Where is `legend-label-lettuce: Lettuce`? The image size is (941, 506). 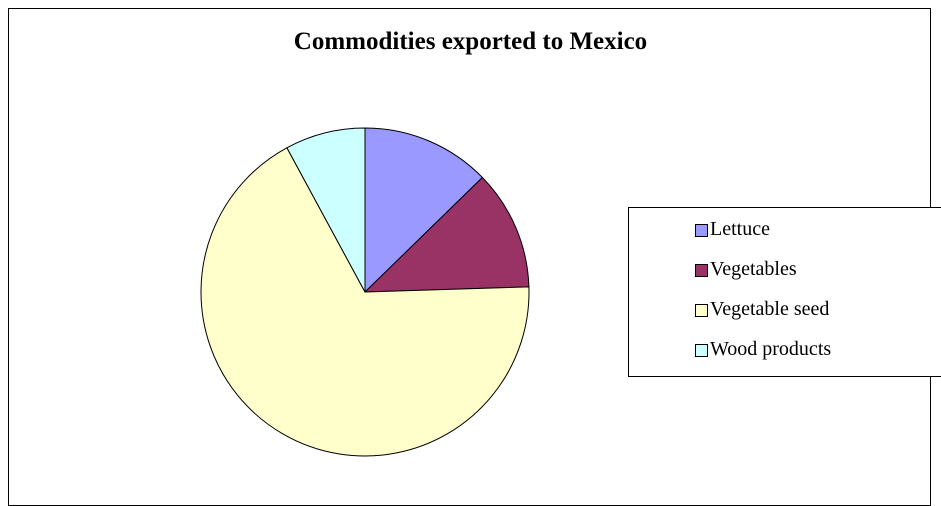
legend-label-lettuce: Lettuce is located at coordinates (740, 229).